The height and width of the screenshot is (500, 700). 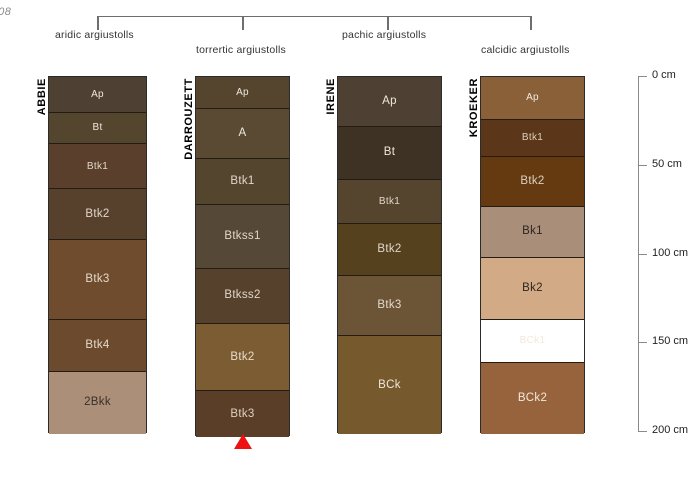 I want to click on bracket-tick-torrertic, so click(x=243, y=23).